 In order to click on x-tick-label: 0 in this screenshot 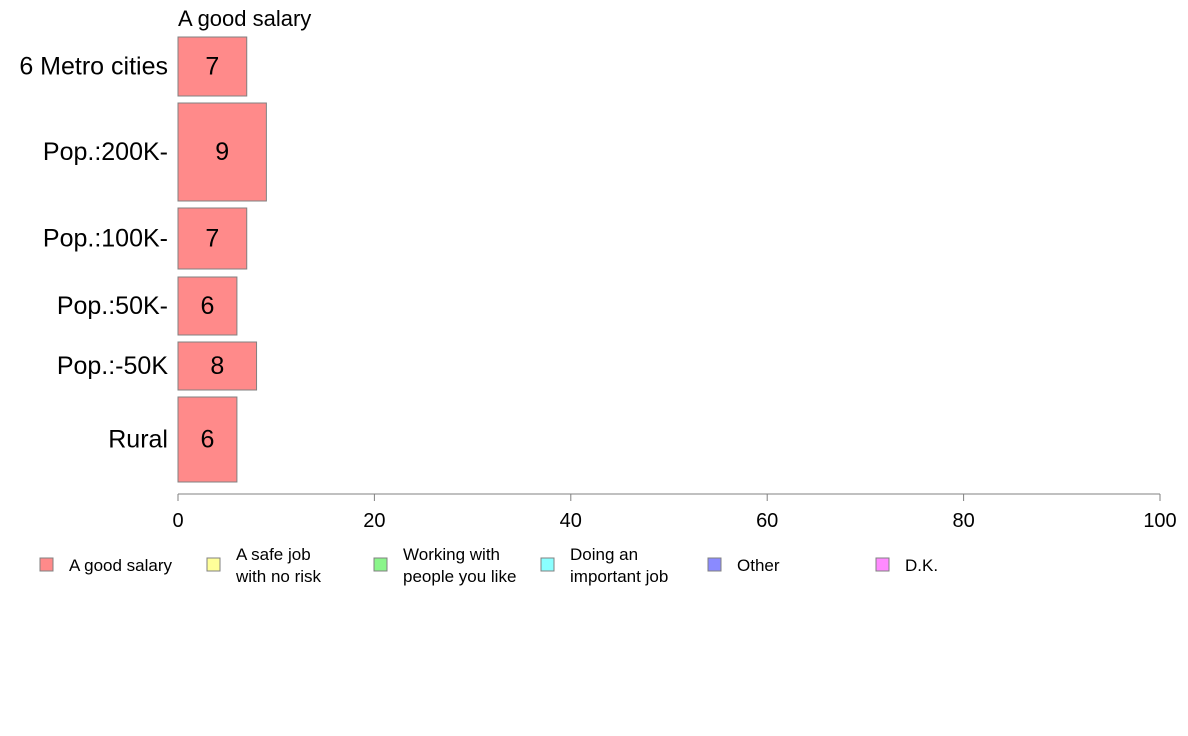, I will do `click(177, 521)`.